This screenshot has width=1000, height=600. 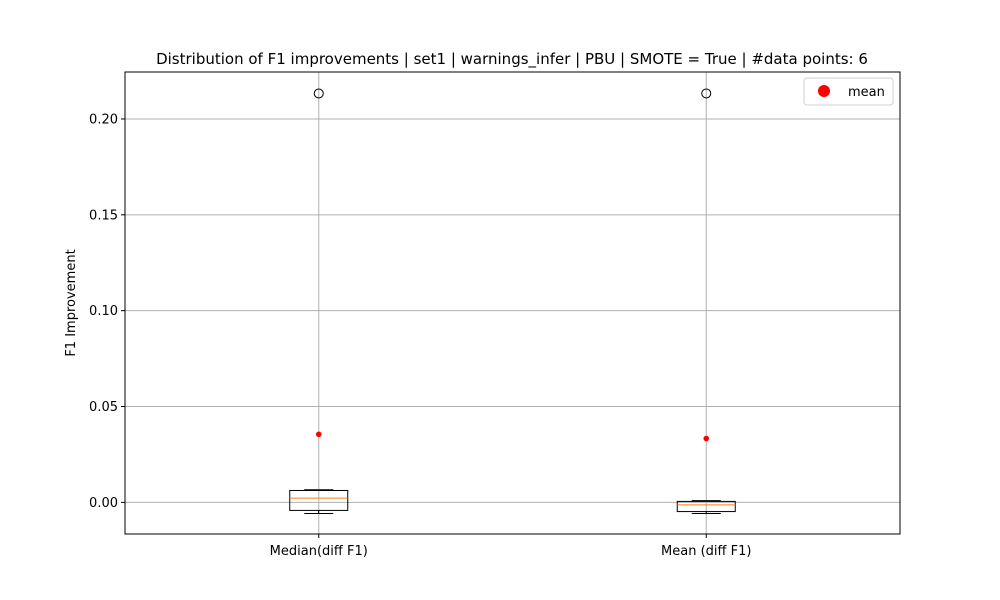 I want to click on y-axis-label: F1 Improvement, so click(x=71, y=302).